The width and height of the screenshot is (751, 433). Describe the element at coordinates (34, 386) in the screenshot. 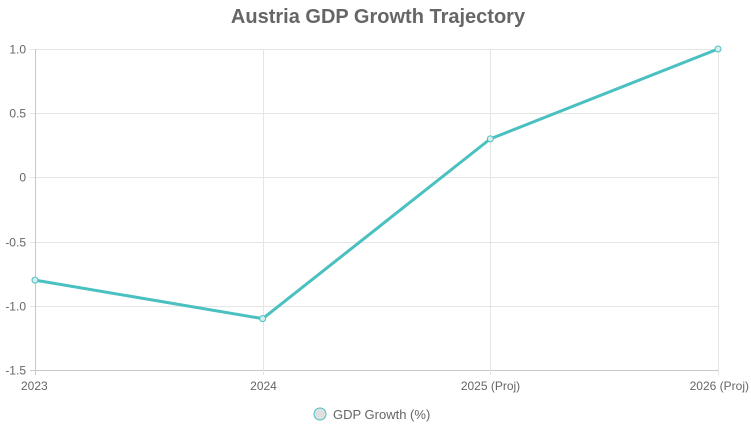

I see `x-tick-label: 2023` at that location.